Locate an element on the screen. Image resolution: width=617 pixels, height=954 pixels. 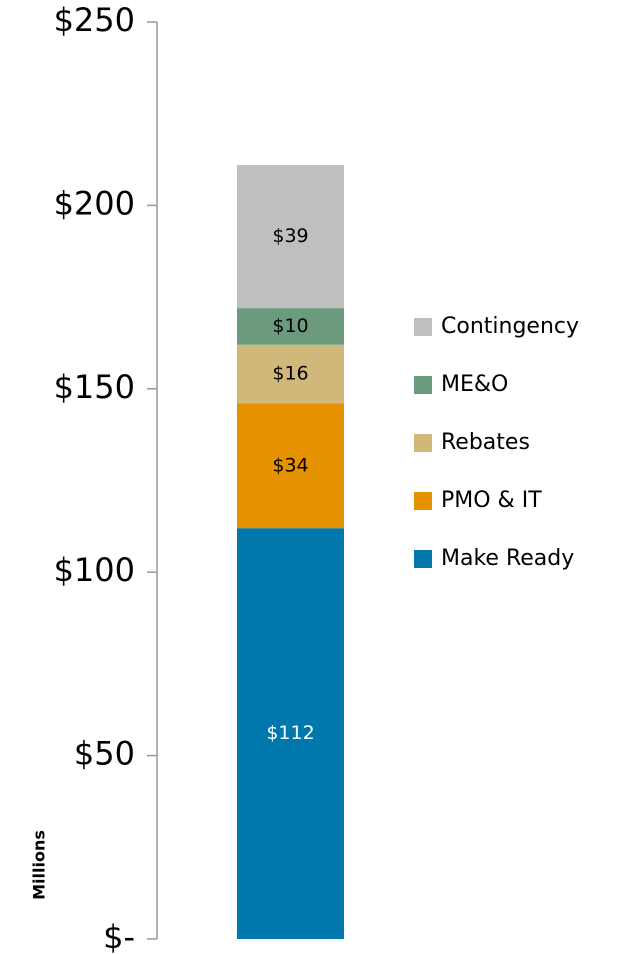
data-label: $34 is located at coordinates (290, 465).